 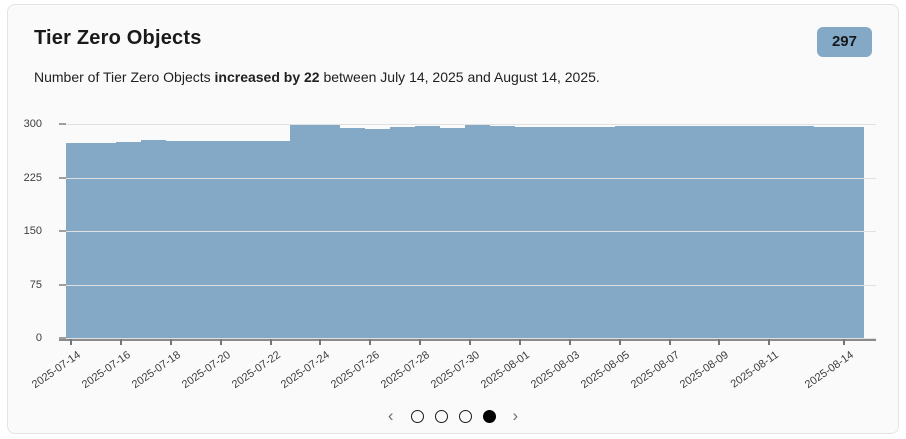 What do you see at coordinates (124, 77) in the screenshot?
I see `summary-prefix: Number of Tier Zero Objects` at bounding box center [124, 77].